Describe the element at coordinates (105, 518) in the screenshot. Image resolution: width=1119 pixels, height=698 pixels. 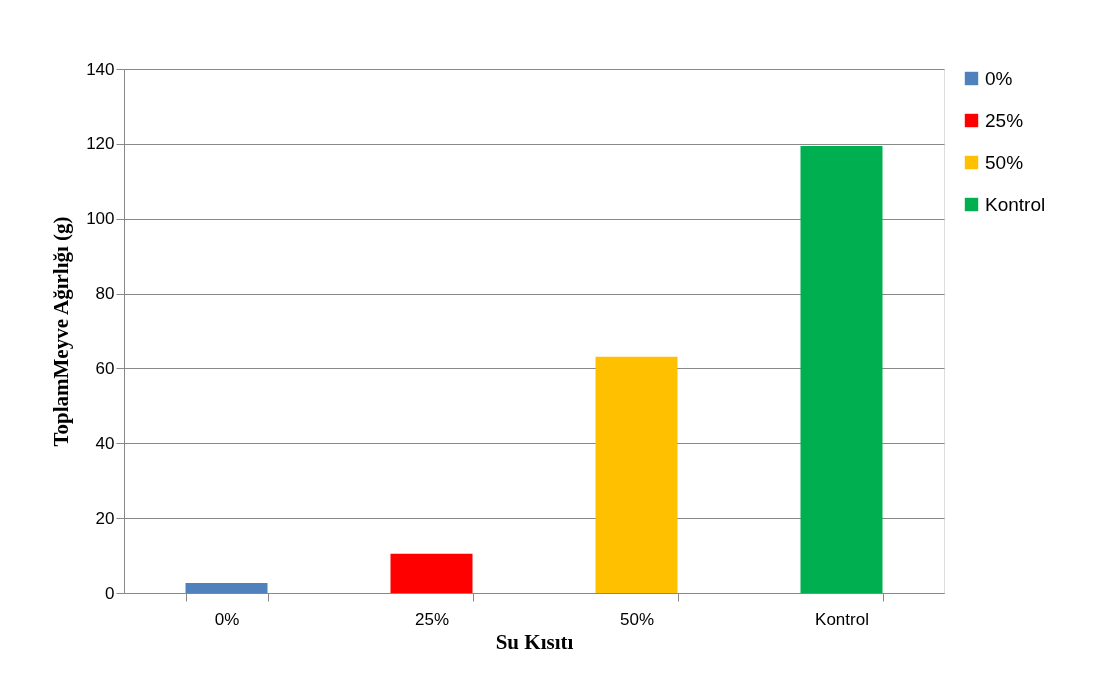
I see `y-tick-label: 20` at that location.